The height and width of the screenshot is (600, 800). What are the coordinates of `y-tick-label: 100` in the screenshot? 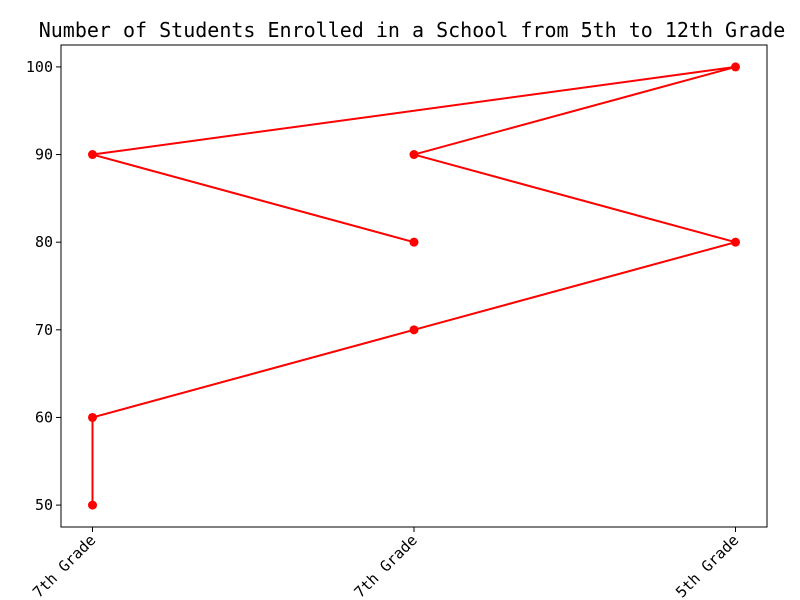 It's located at (39, 67).